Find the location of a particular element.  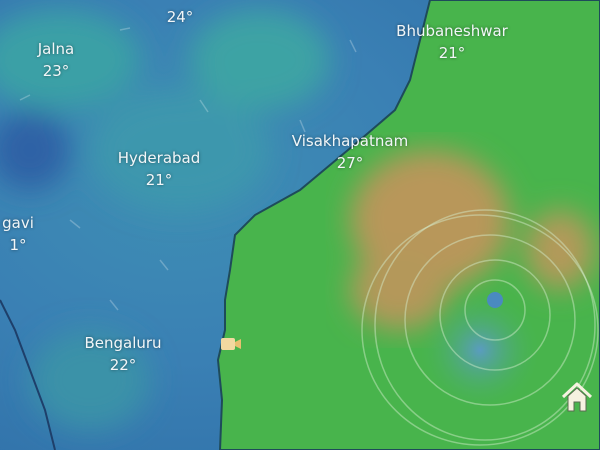

home-icon is located at coordinates (577, 397).